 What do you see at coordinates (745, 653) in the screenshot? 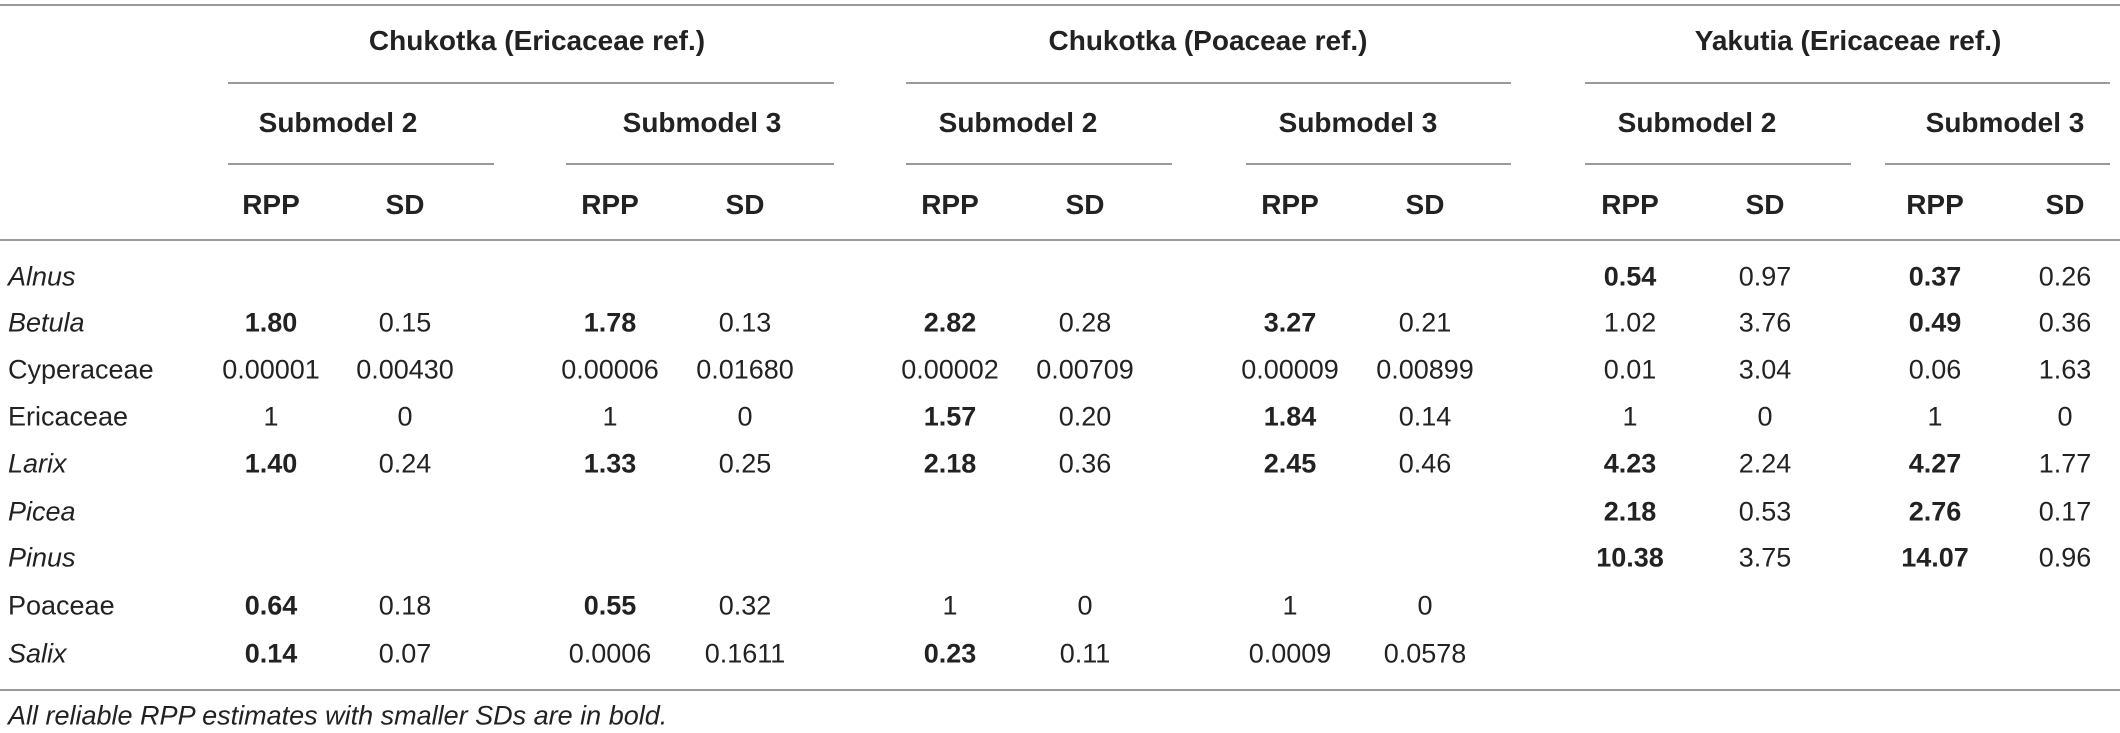
I see `table-cell: 0.1611` at bounding box center [745, 653].